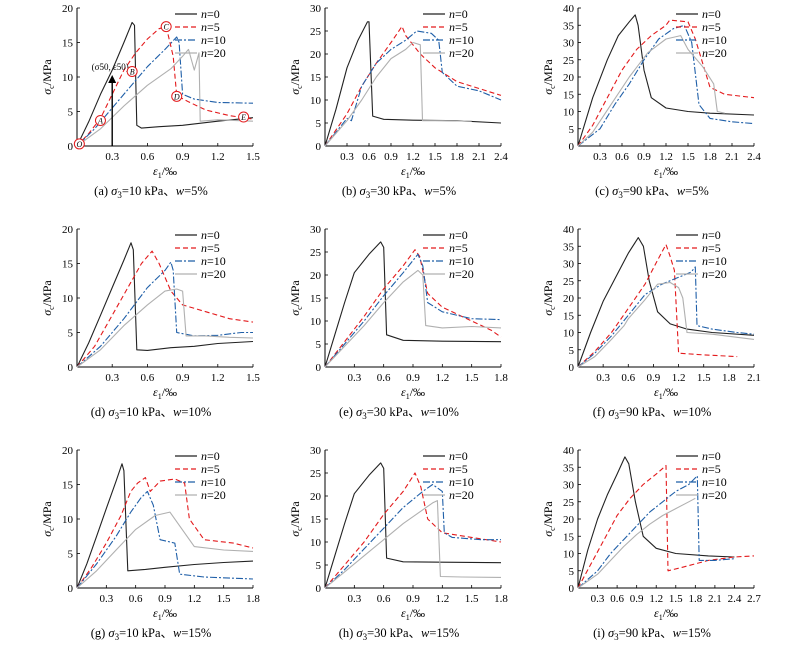  Describe the element at coordinates (754, 599) in the screenshot. I see `x-tick-label: 2.7` at that location.